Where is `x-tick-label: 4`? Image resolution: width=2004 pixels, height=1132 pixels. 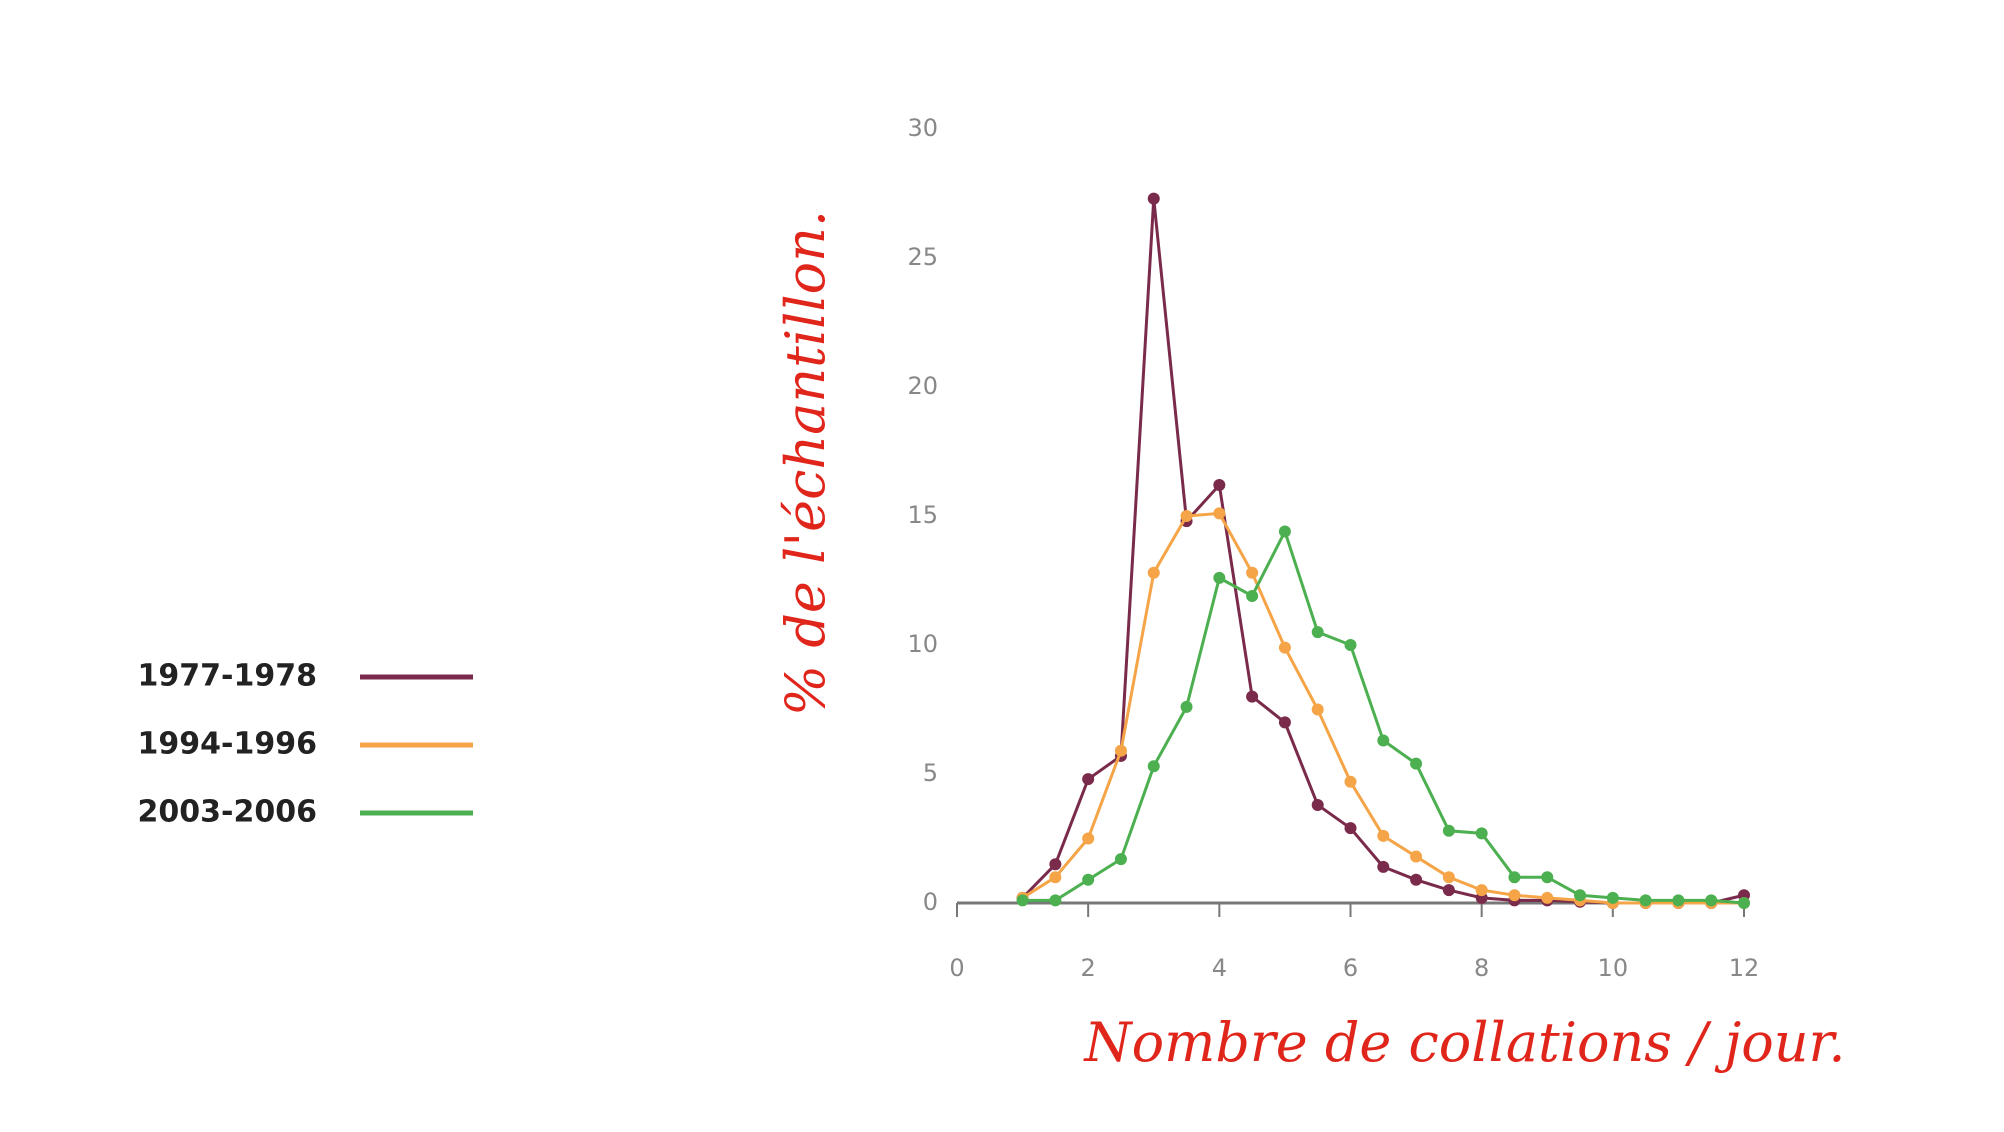
x-tick-label: 4 is located at coordinates (1219, 968).